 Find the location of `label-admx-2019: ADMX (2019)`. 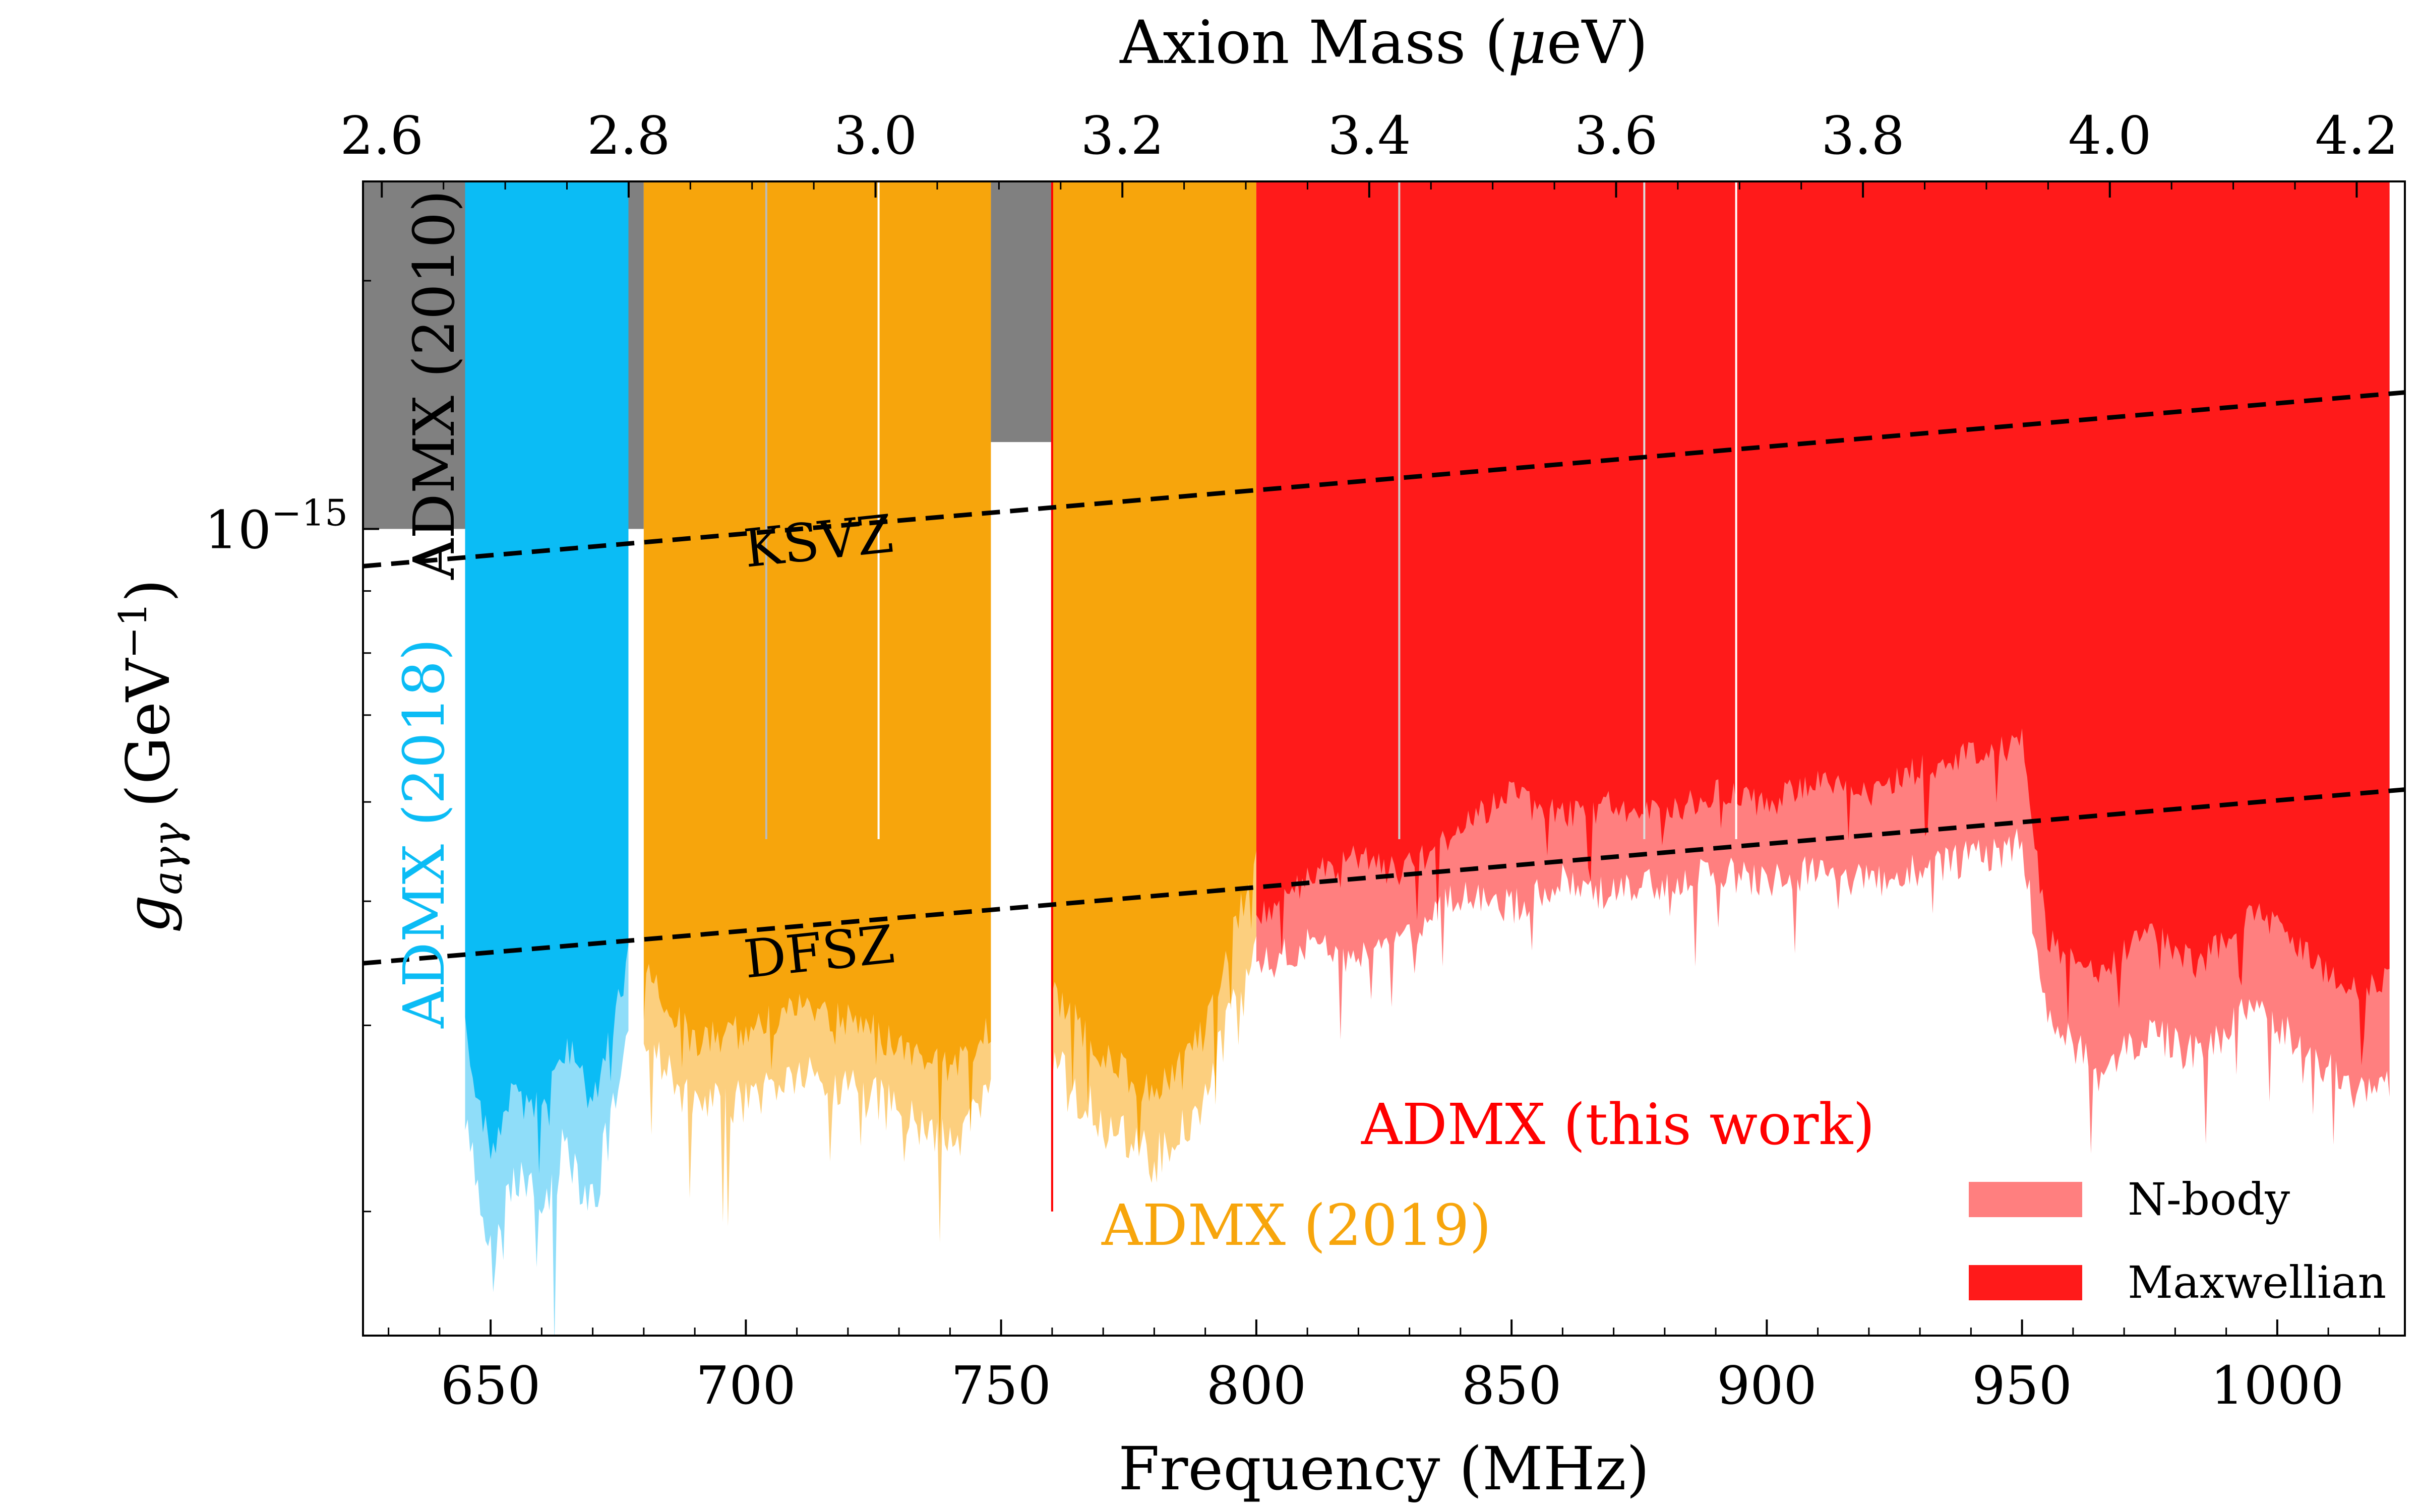

label-admx-2019: ADMX (2019) is located at coordinates (1296, 1226).